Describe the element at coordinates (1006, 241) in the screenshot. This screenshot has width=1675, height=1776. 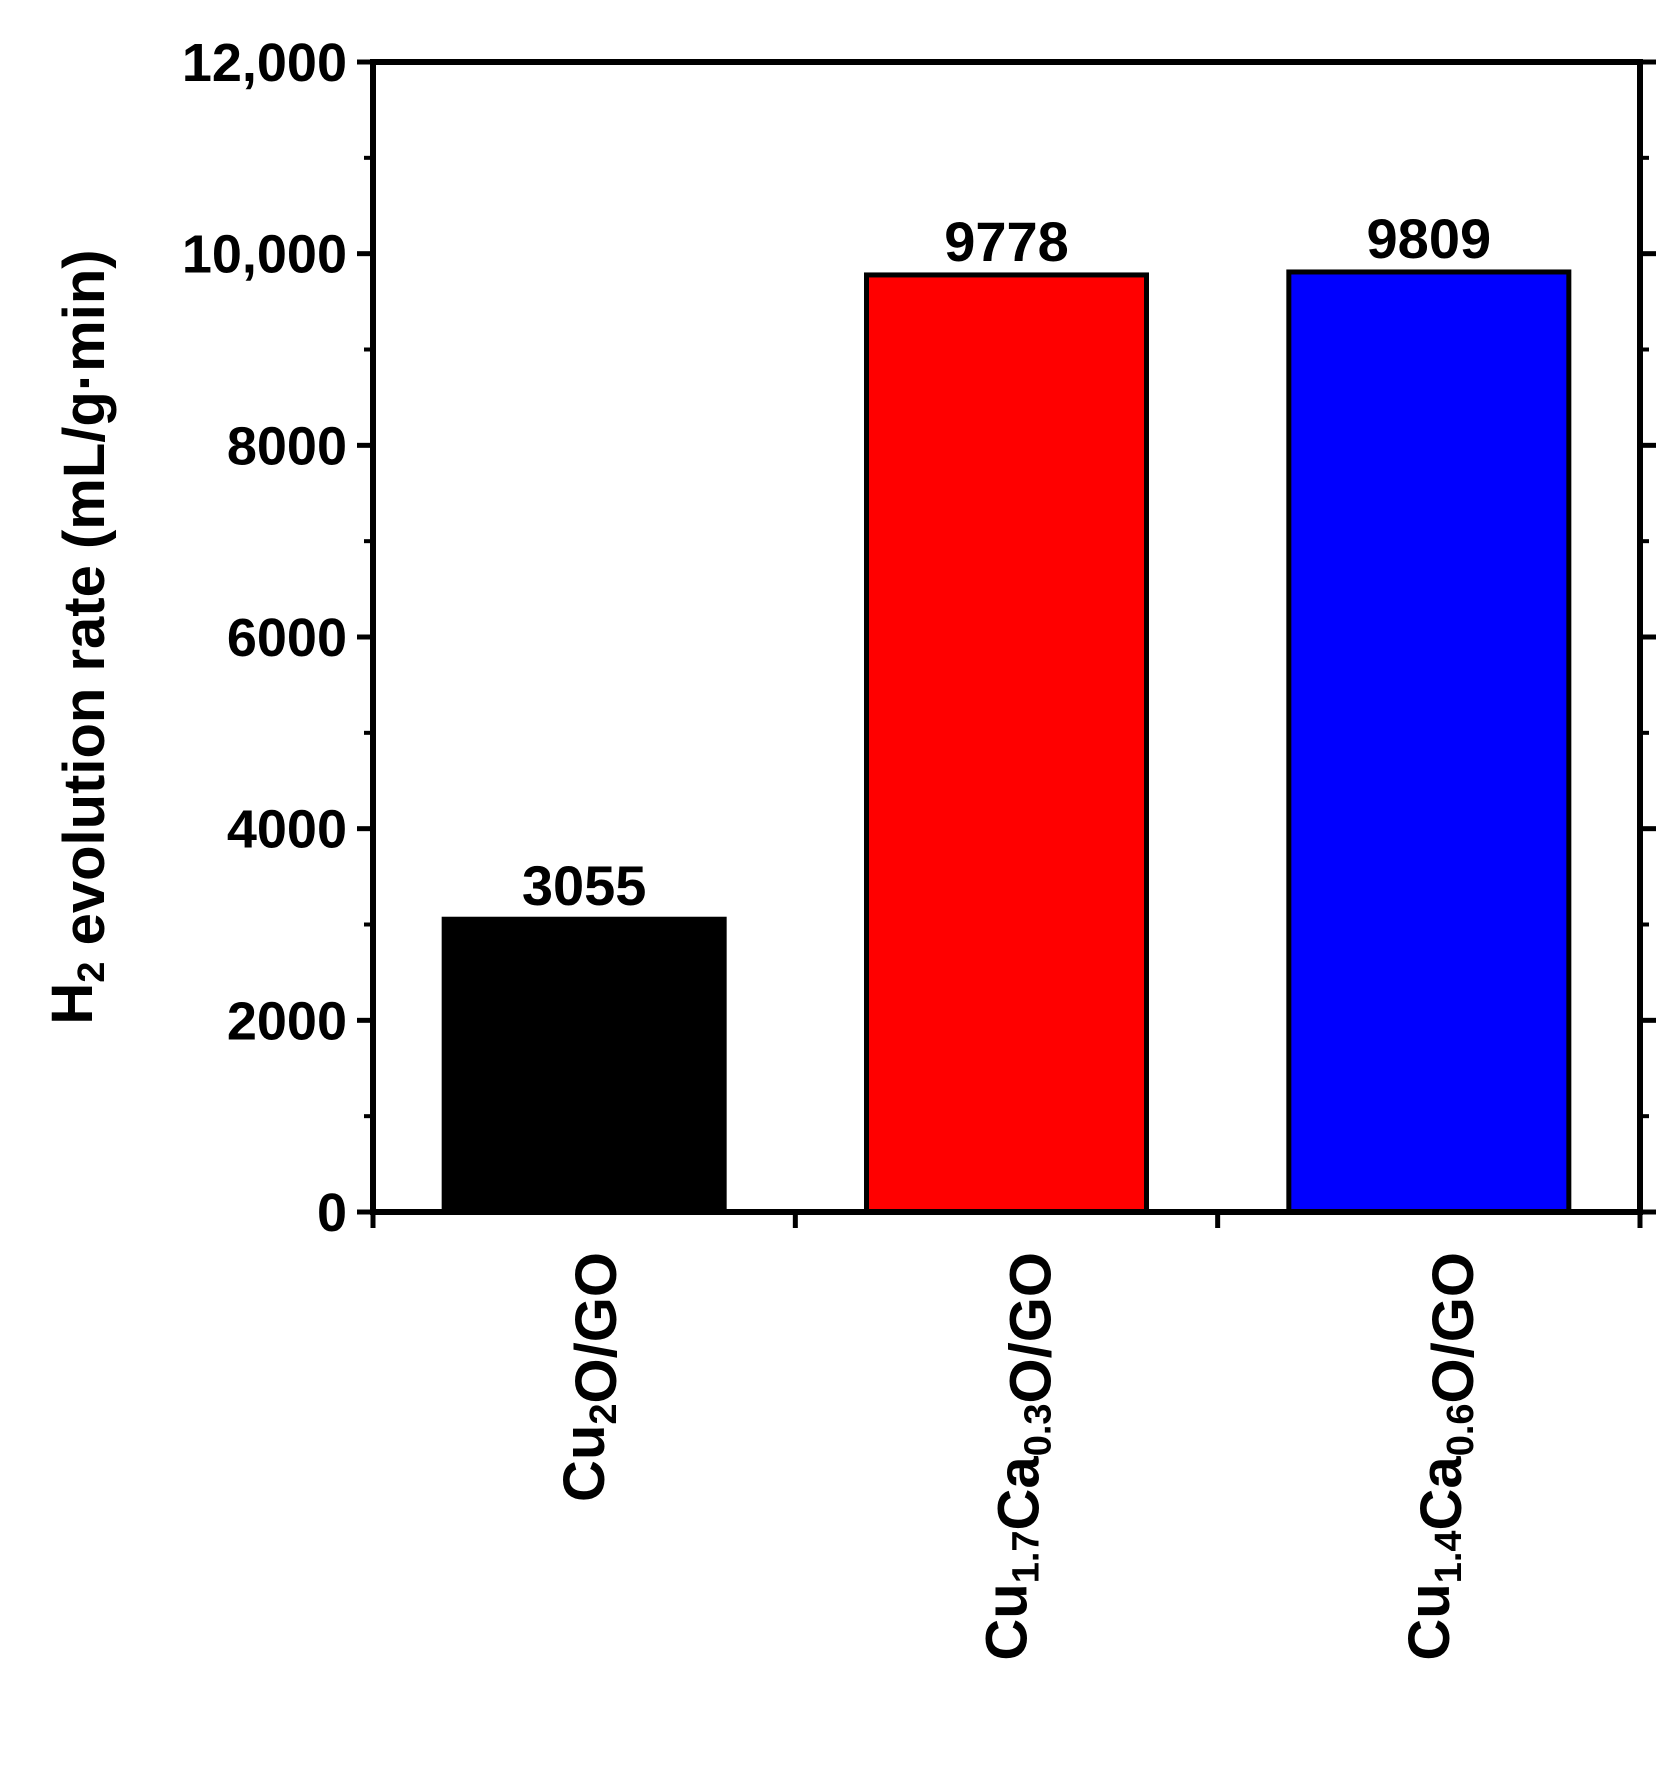
I see `data-label-2: 9778` at that location.